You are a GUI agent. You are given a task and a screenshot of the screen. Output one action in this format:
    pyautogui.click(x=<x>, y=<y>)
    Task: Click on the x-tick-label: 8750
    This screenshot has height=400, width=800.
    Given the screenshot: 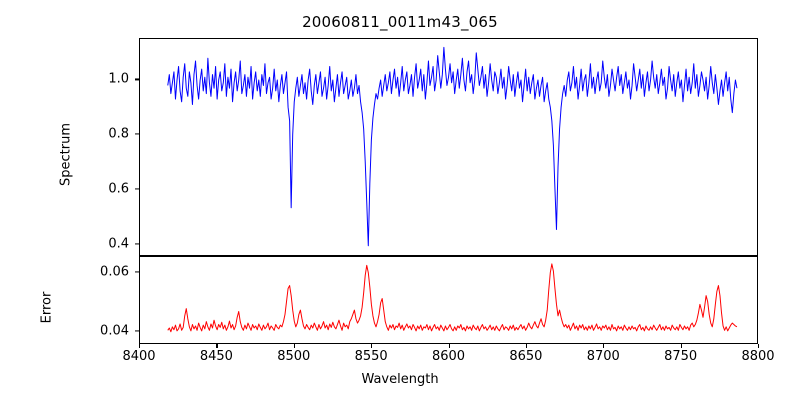 What is the action you would take?
    pyautogui.click(x=681, y=356)
    